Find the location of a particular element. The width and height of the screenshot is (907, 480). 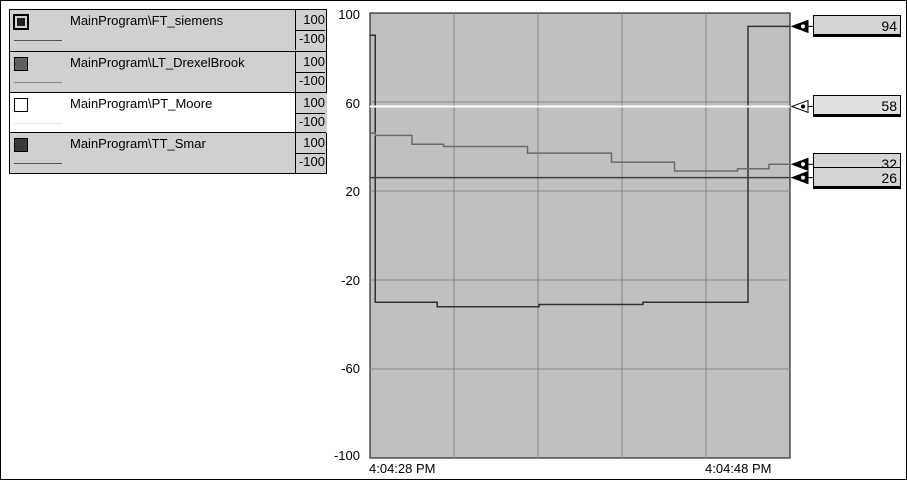

y-tick-label: 60 is located at coordinates (352, 103).